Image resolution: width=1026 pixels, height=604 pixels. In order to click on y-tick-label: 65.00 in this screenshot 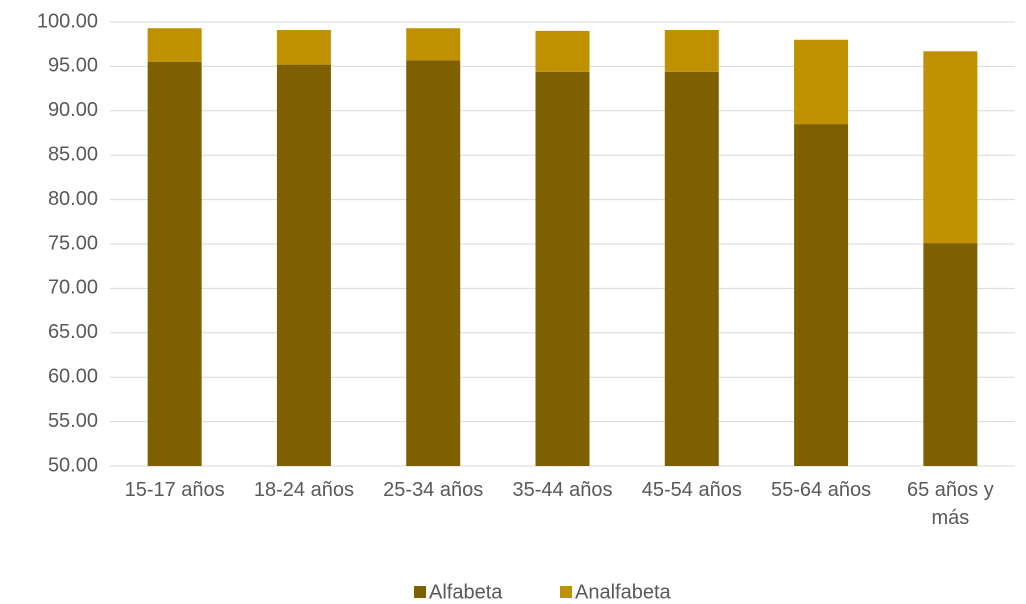, I will do `click(73, 332)`.